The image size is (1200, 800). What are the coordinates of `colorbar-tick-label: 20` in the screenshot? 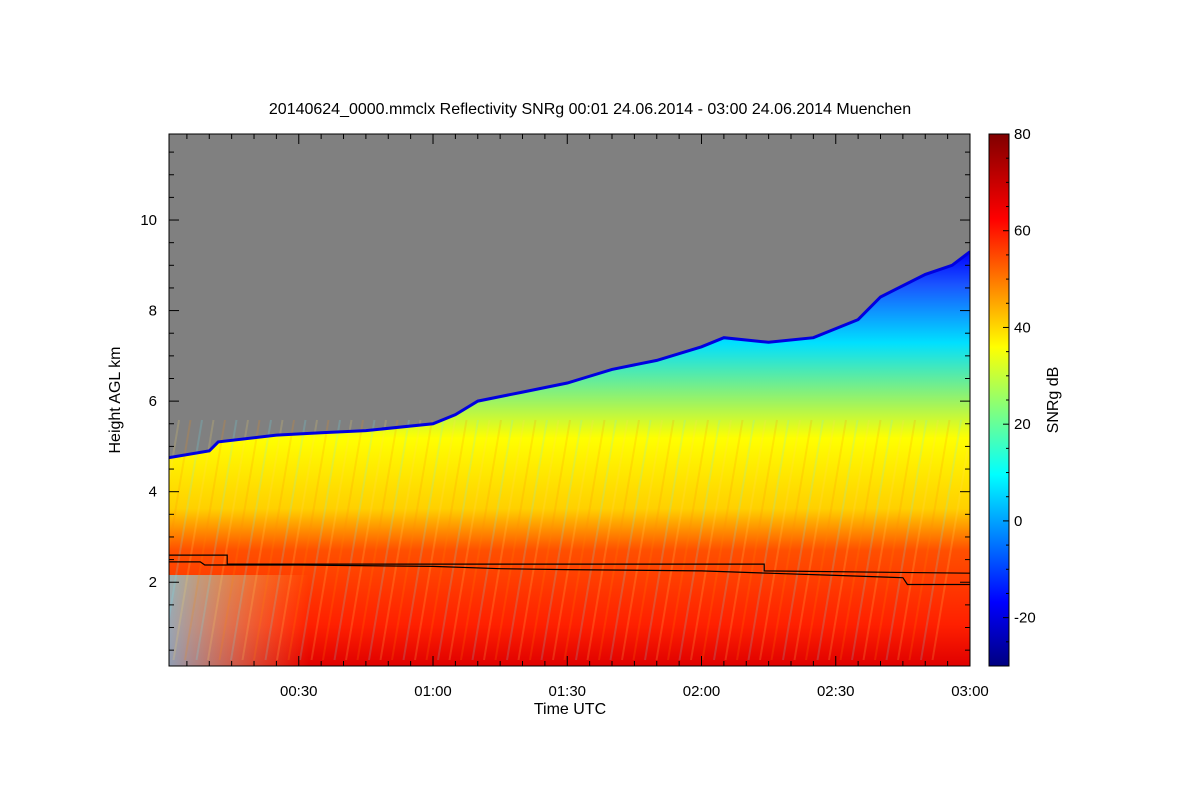 It's located at (1022, 424).